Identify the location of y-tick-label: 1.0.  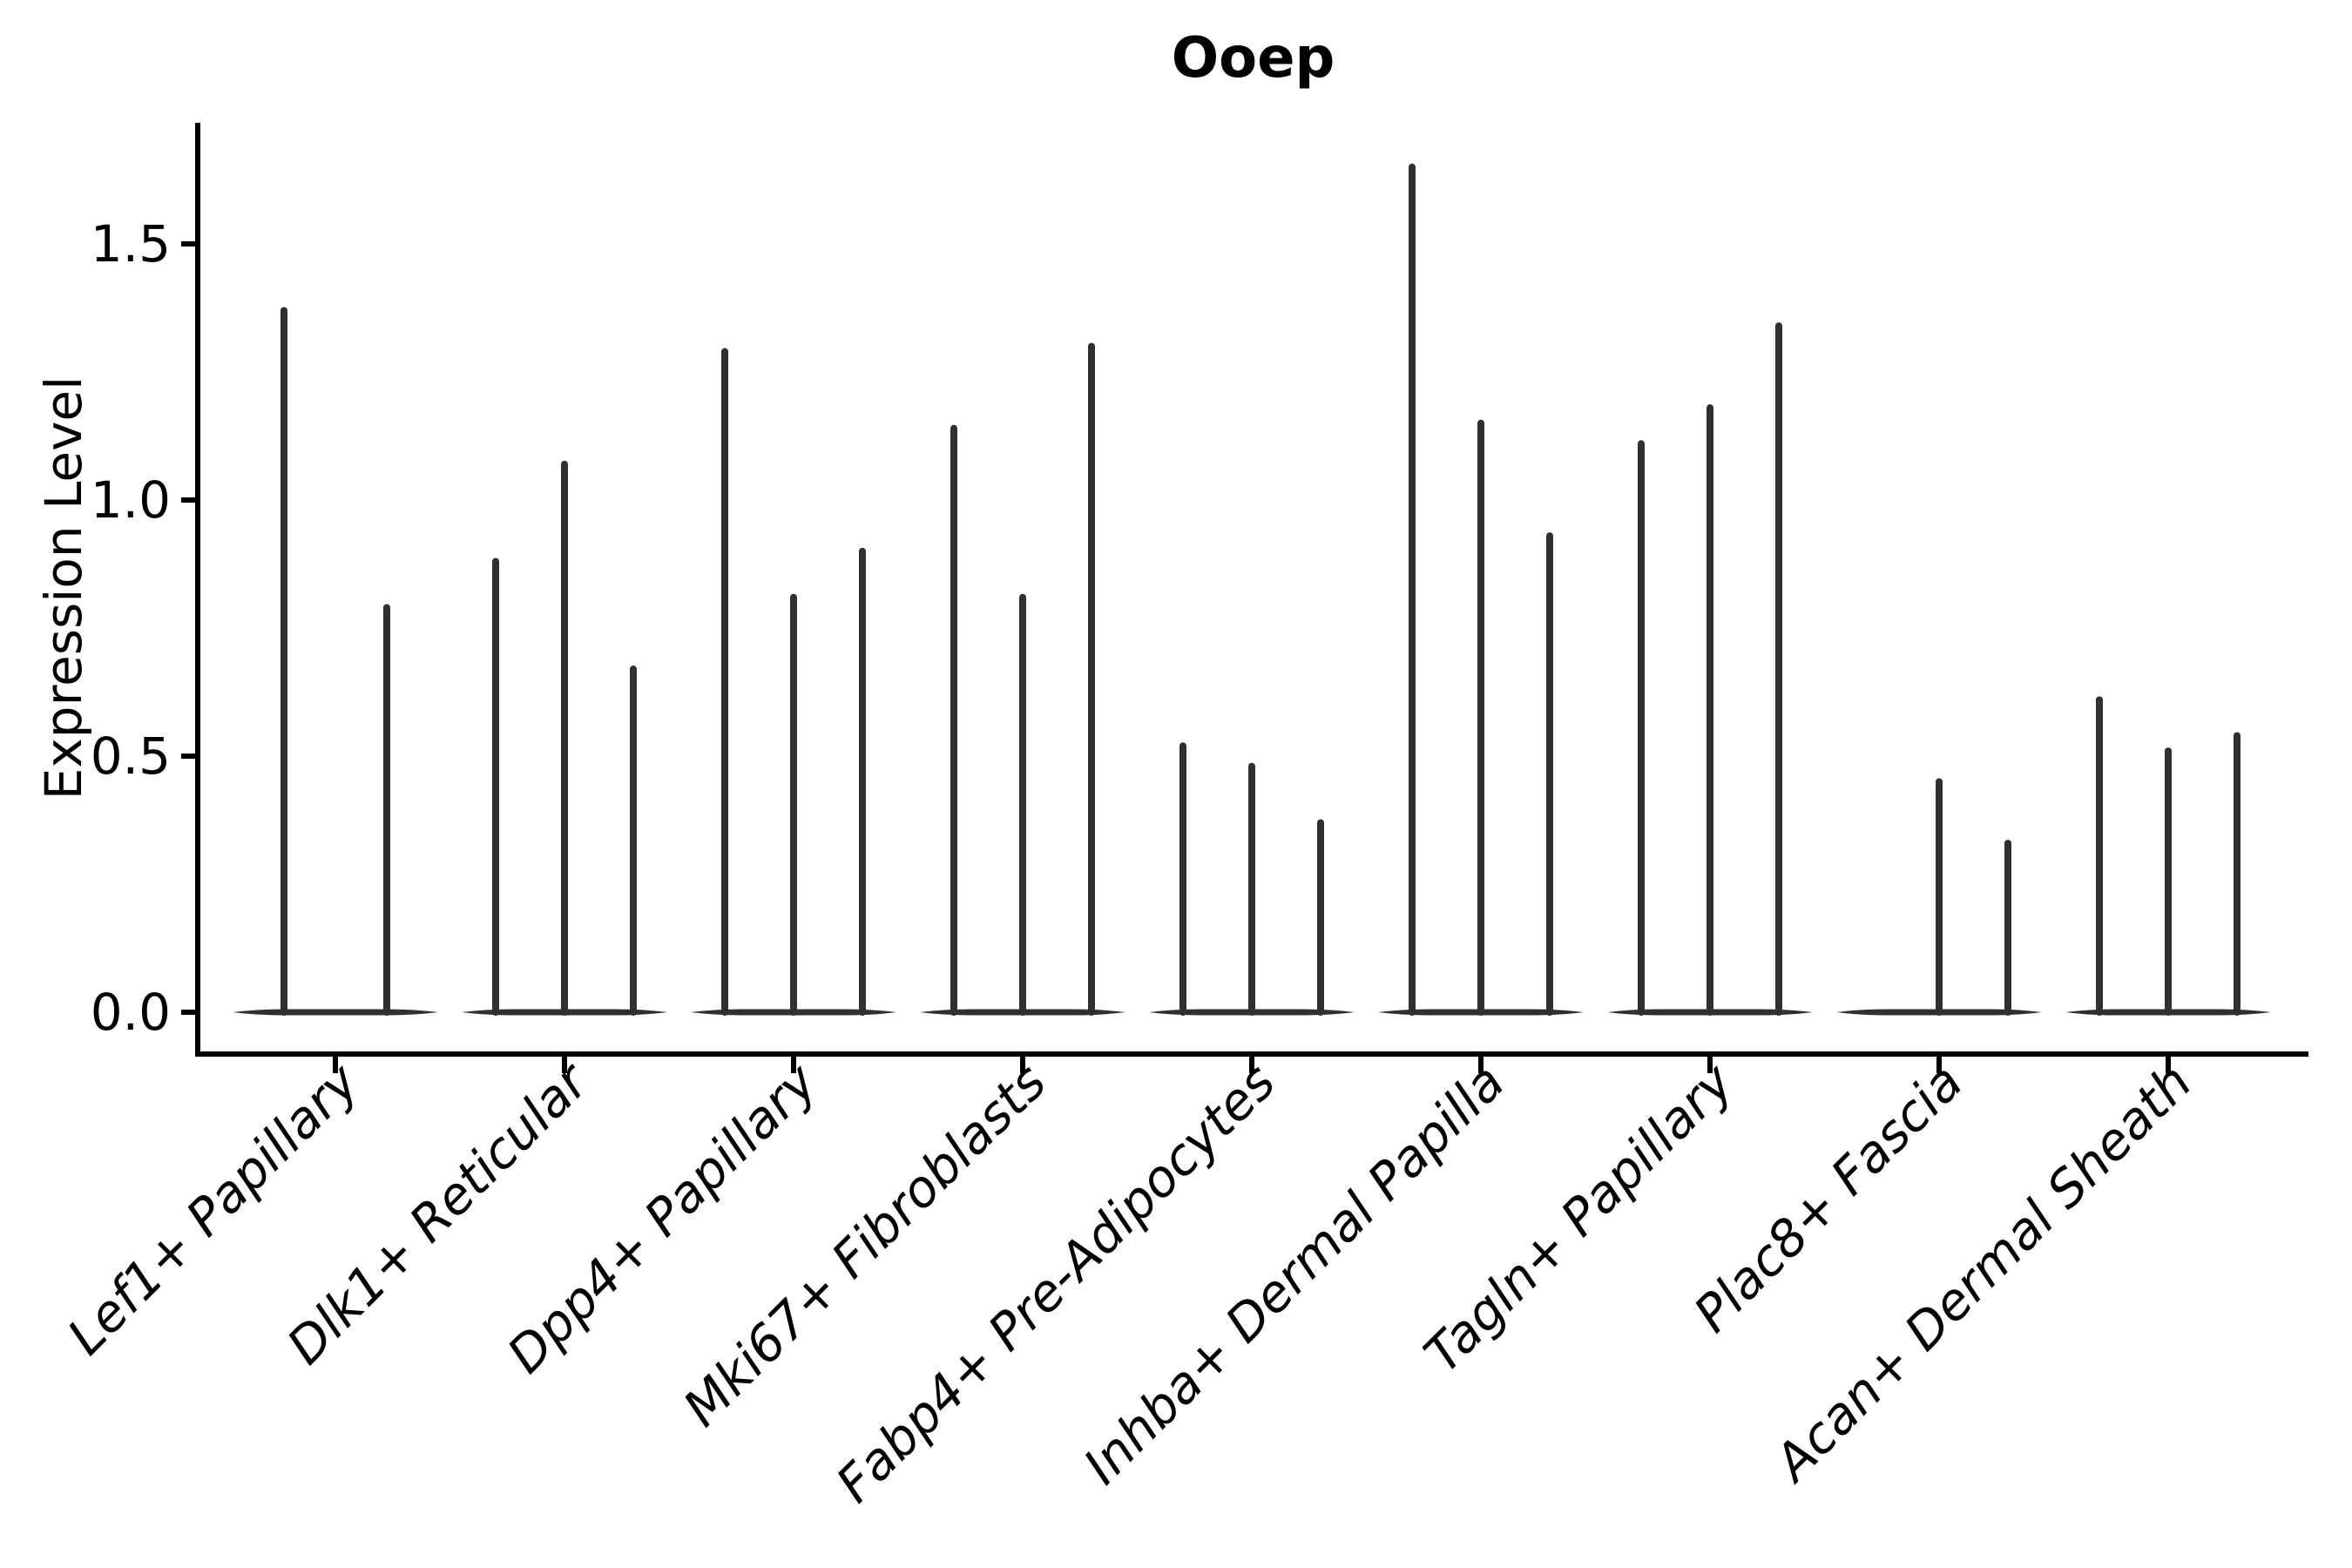
(131, 500).